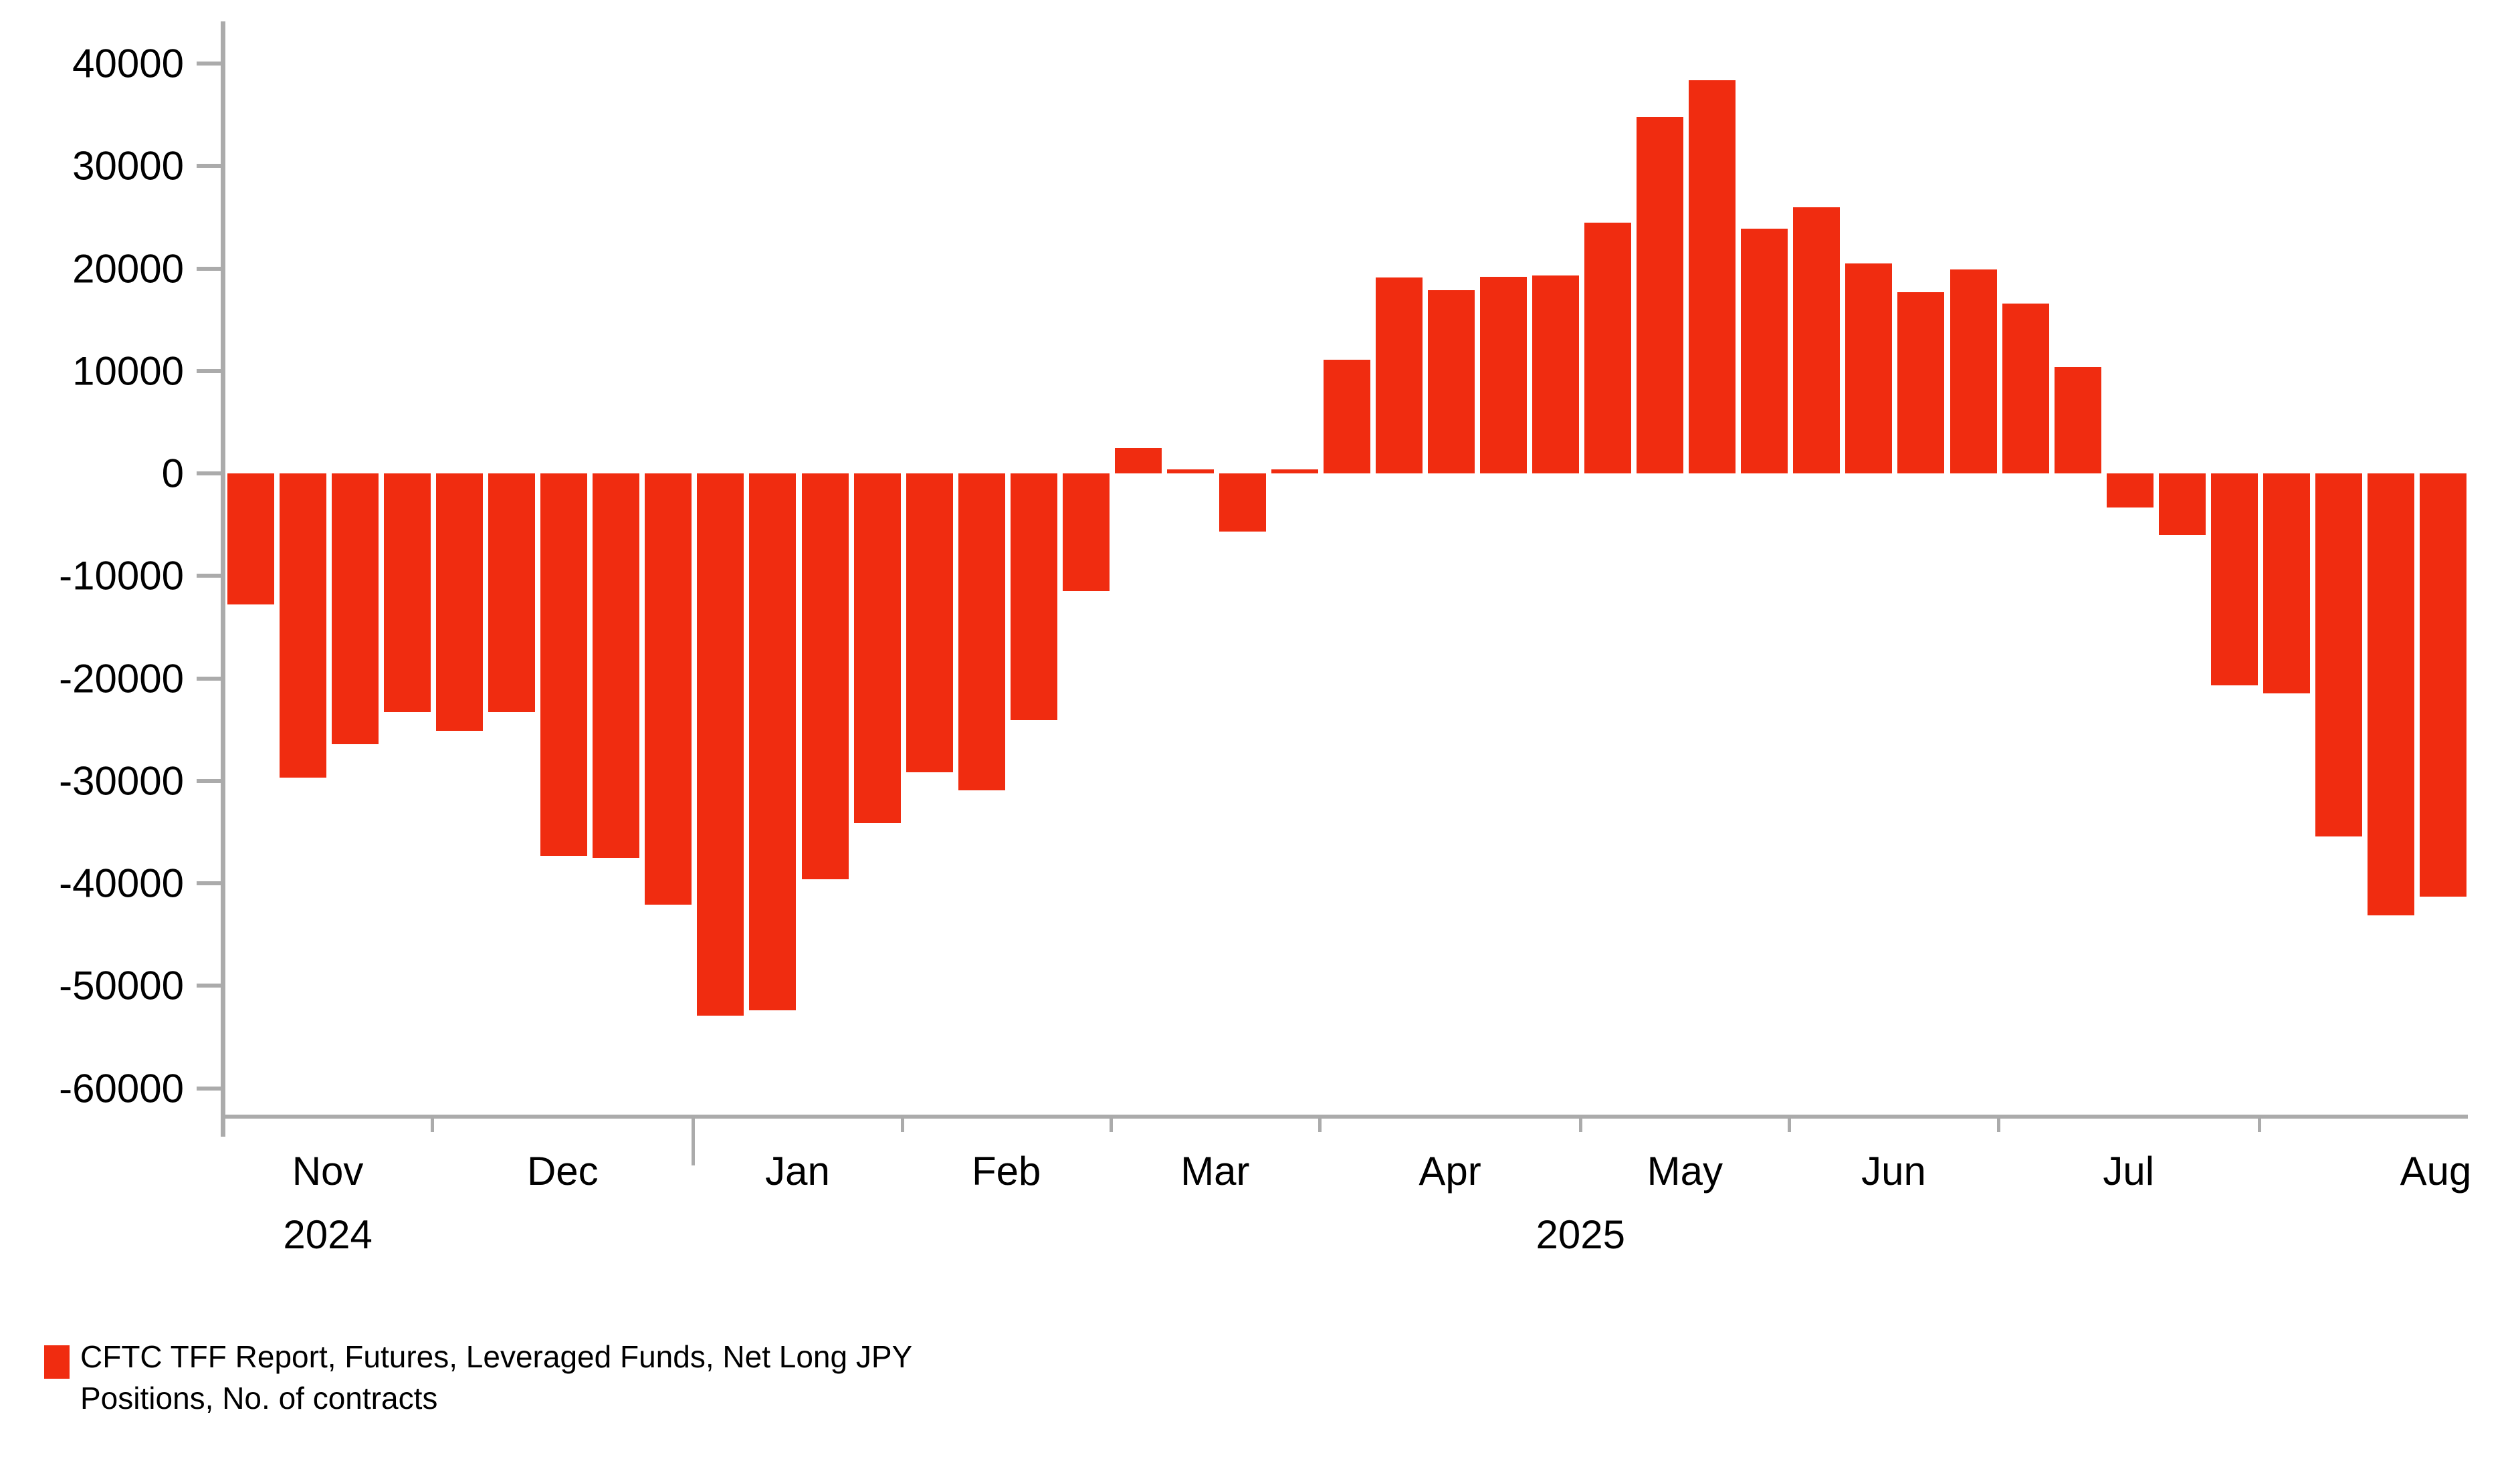 The image size is (2520, 1471). Describe the element at coordinates (121, 678) in the screenshot. I see `y-axis-tick-label: -20000` at that location.